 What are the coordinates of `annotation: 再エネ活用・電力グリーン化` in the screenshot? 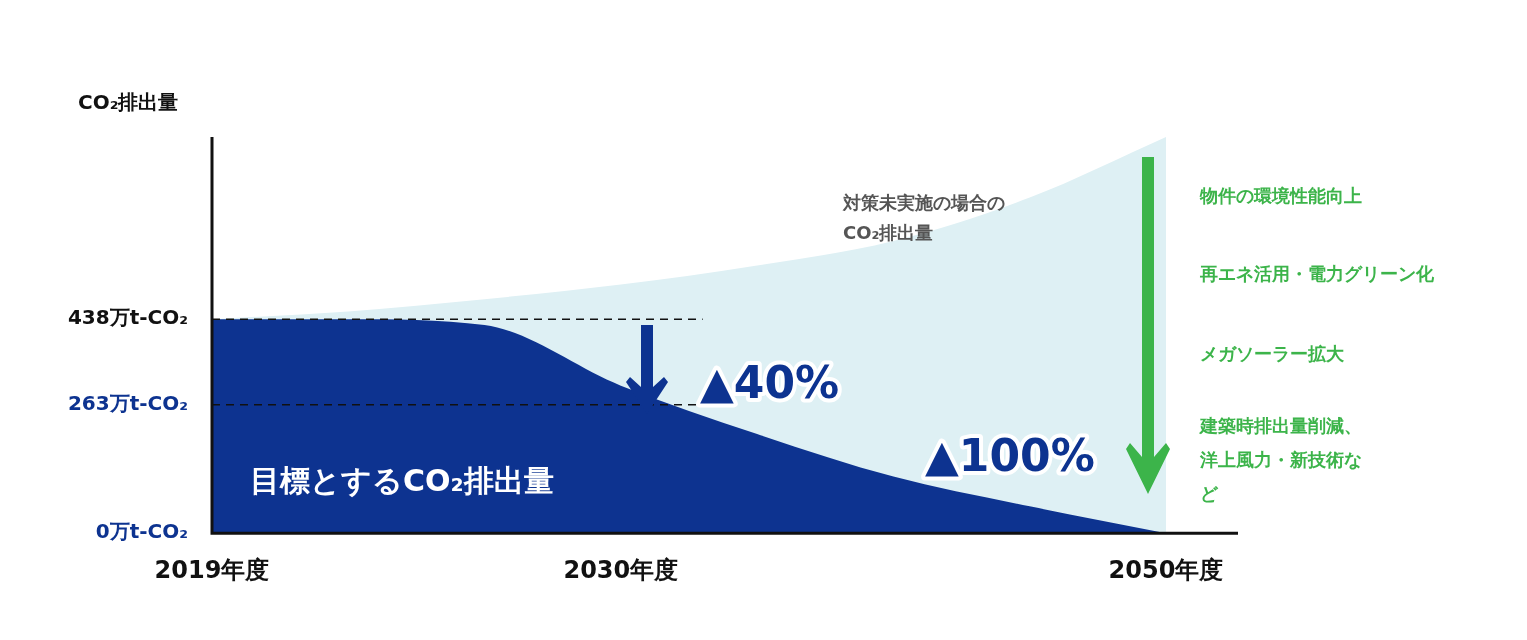 It's located at (1317, 273).